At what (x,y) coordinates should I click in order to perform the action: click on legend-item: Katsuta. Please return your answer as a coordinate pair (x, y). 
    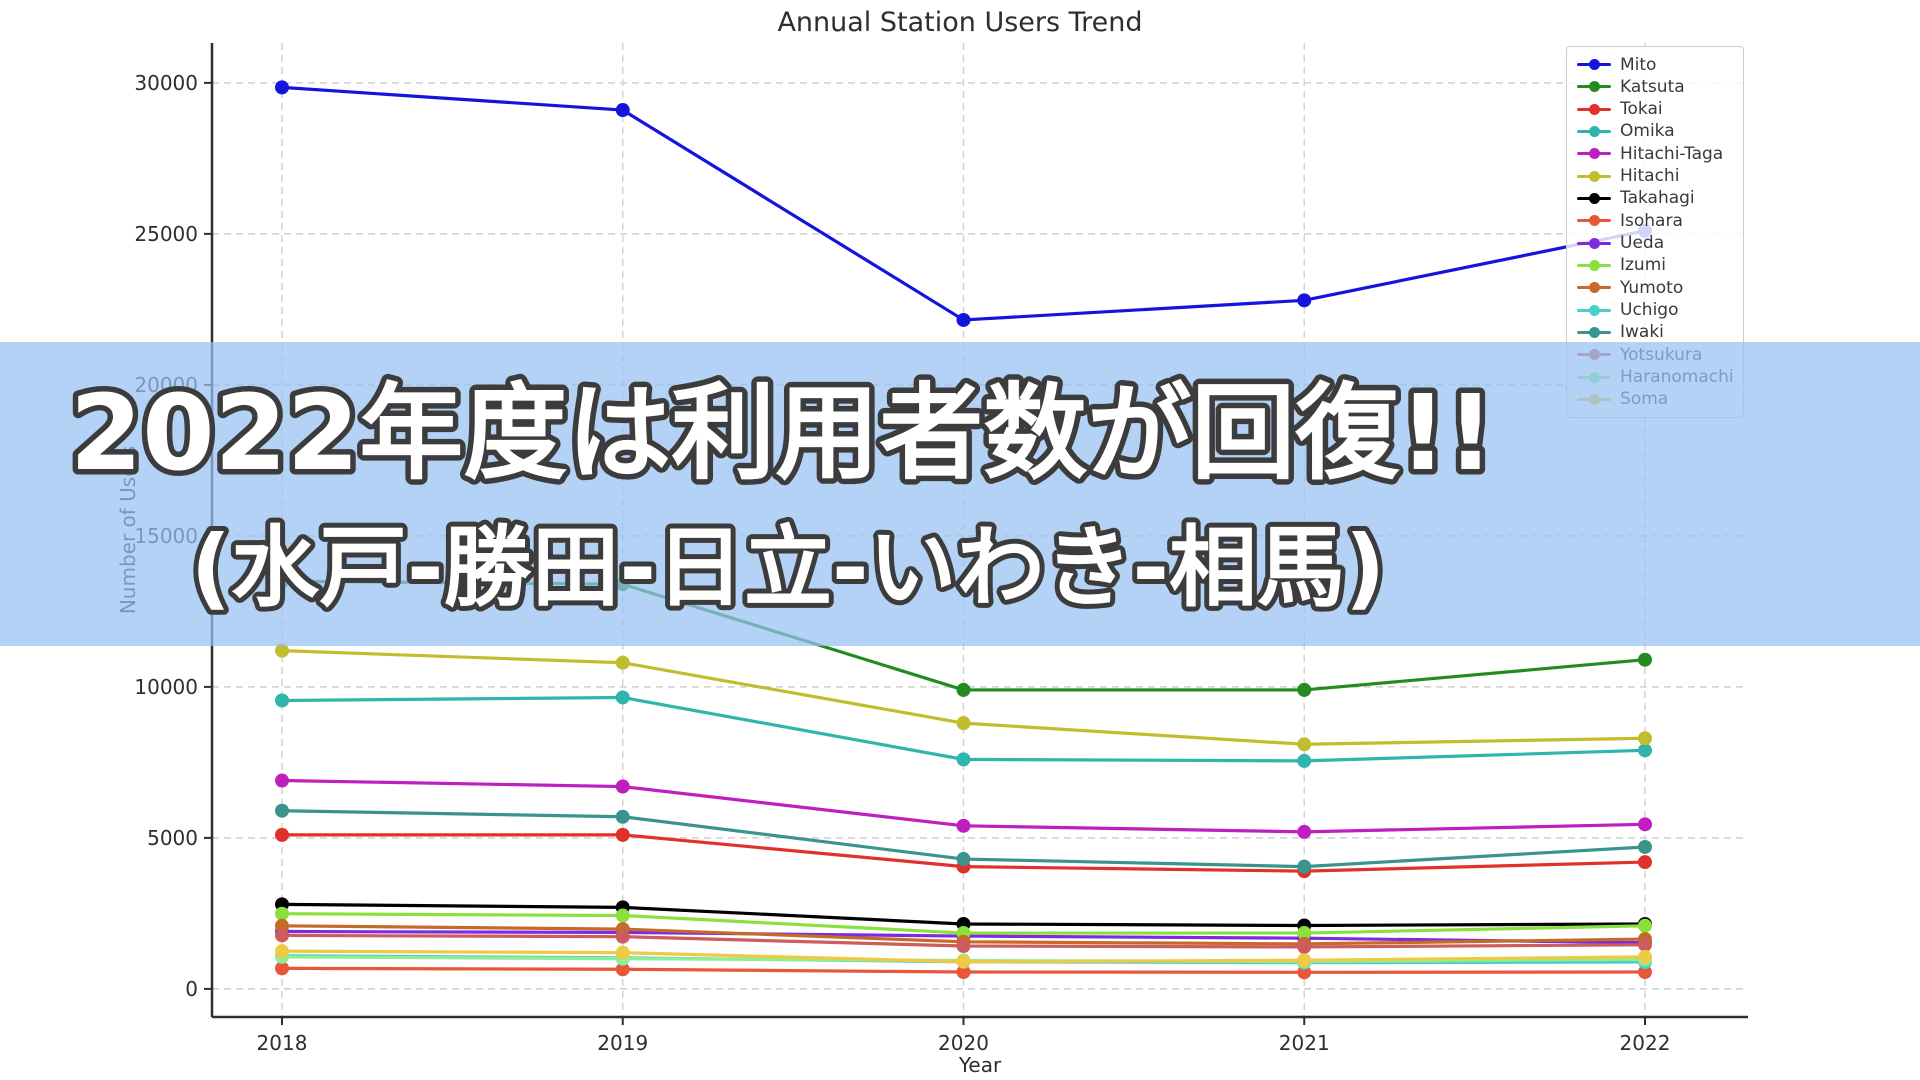
    Looking at the image, I should click on (1655, 86).